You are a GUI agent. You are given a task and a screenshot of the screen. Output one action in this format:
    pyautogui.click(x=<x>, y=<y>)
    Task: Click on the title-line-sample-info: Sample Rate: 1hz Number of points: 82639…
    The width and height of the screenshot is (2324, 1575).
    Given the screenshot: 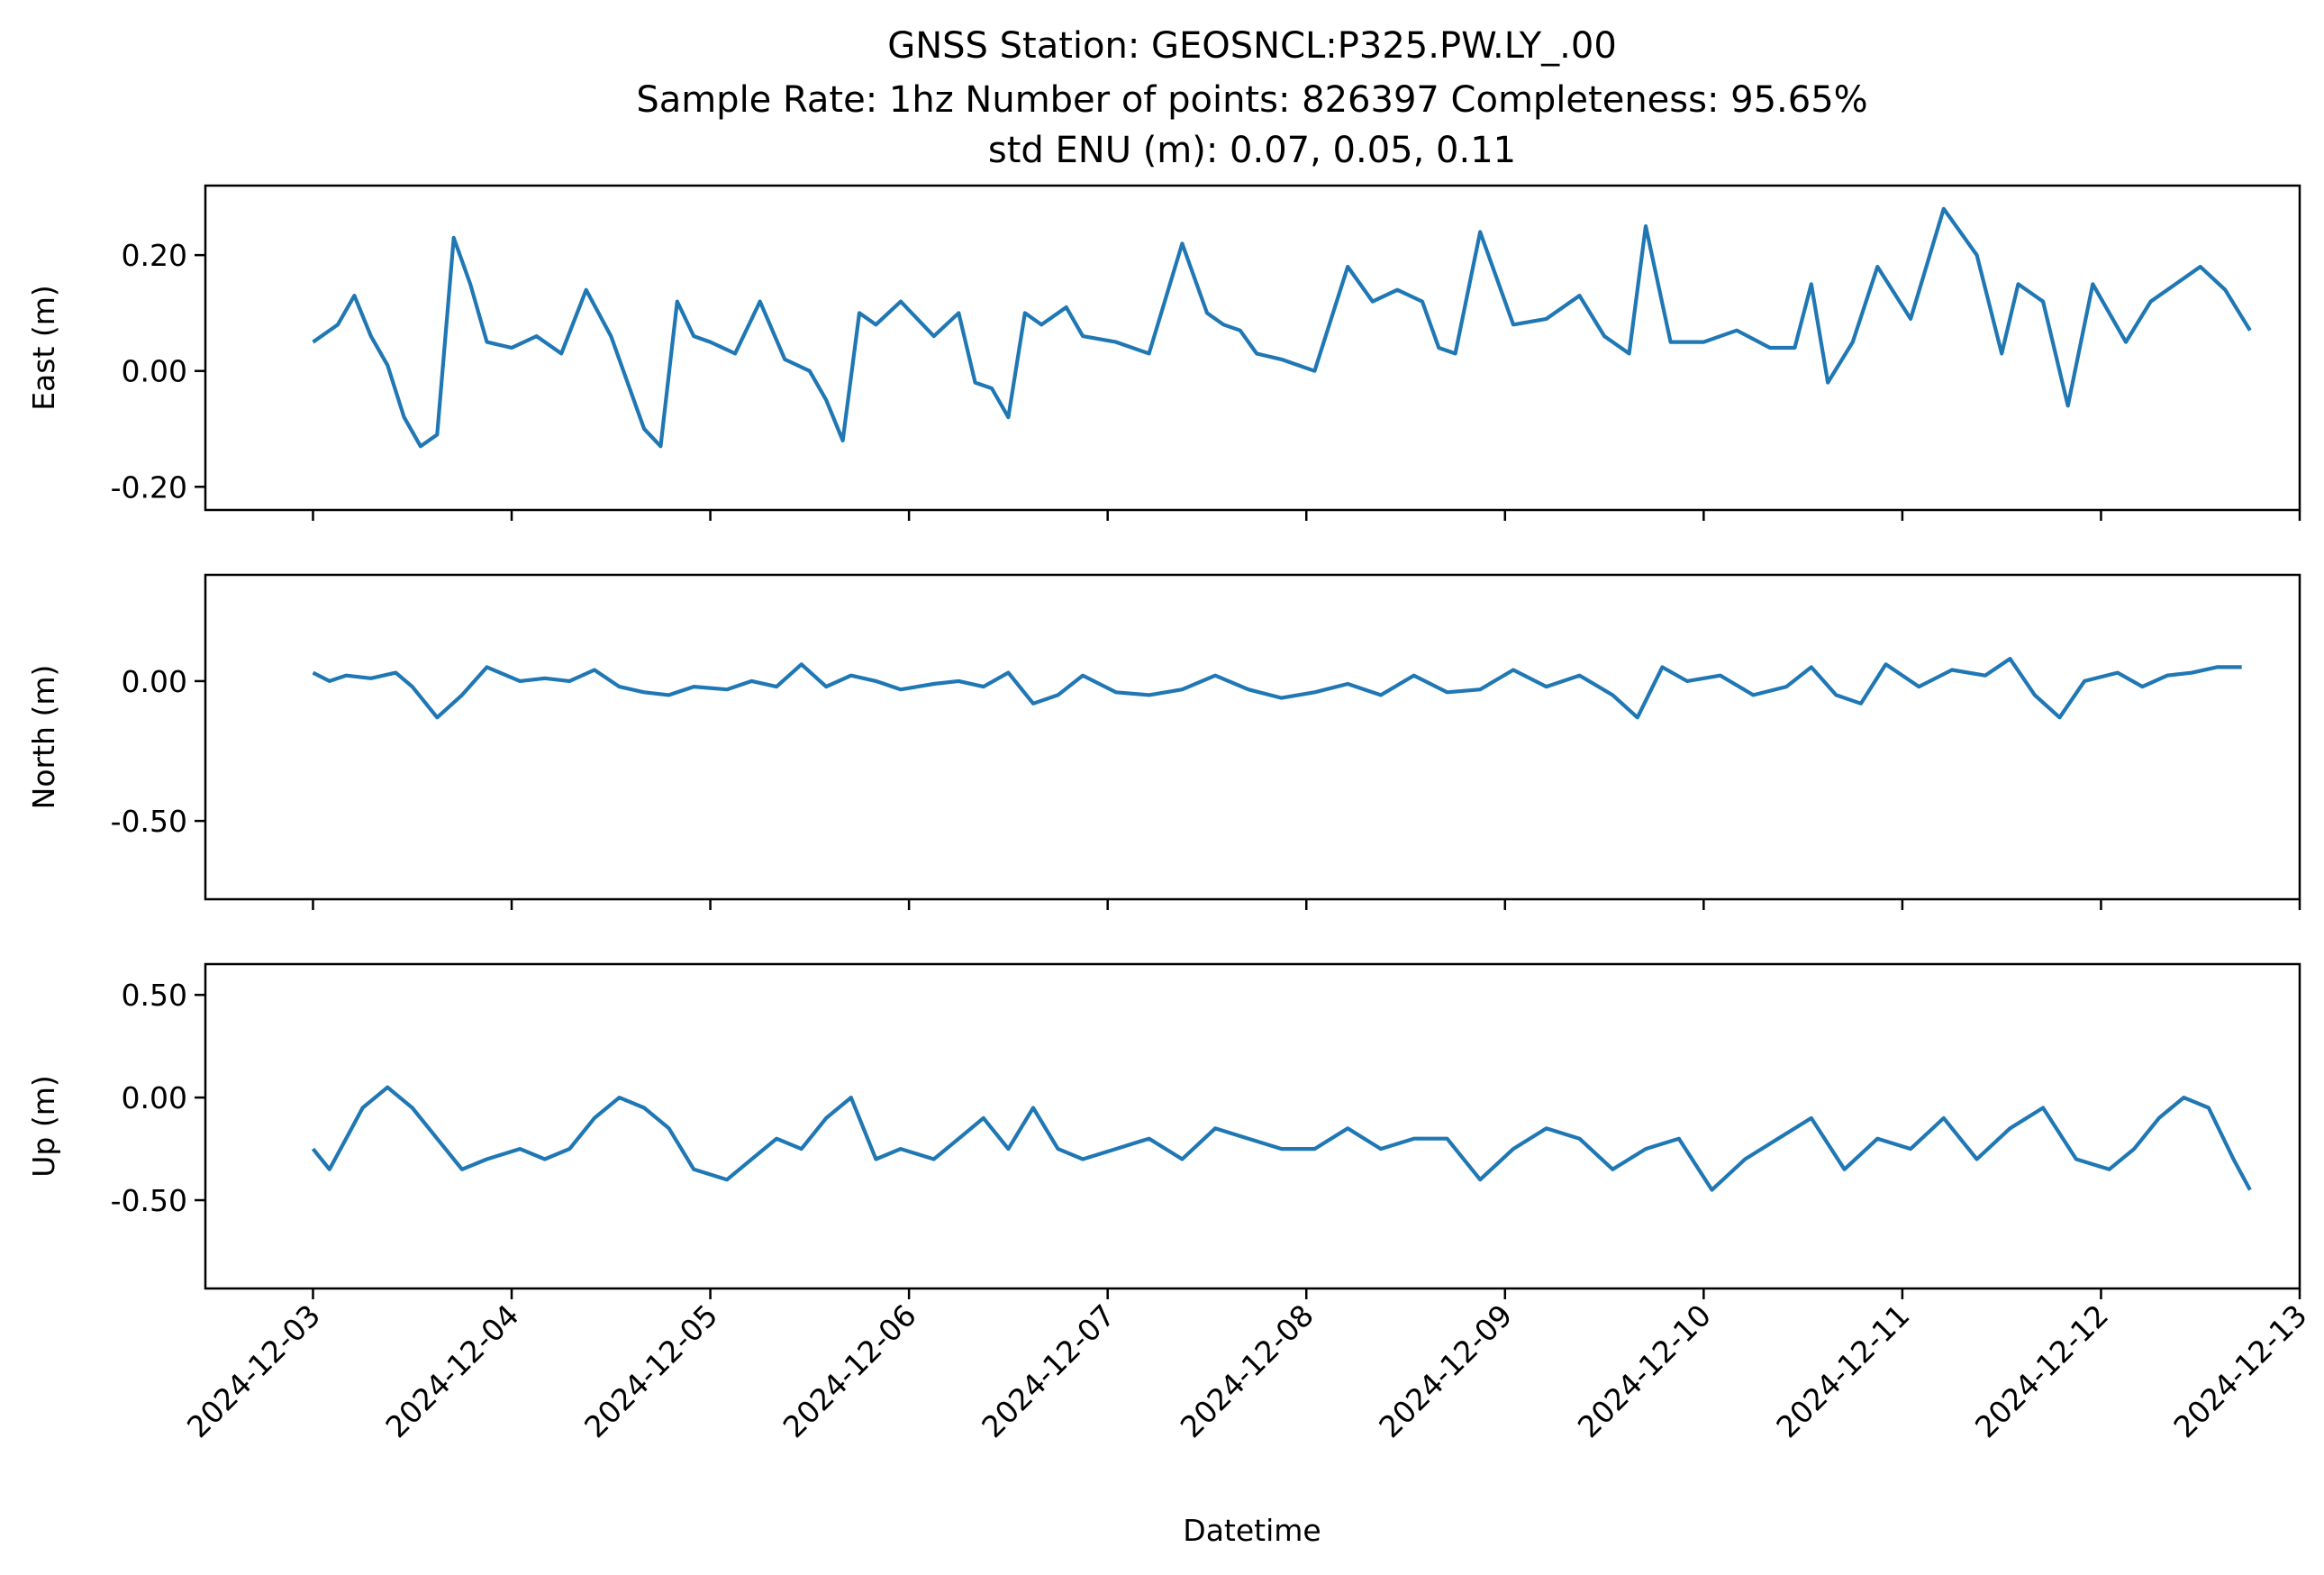 What is the action you would take?
    pyautogui.click(x=1252, y=100)
    